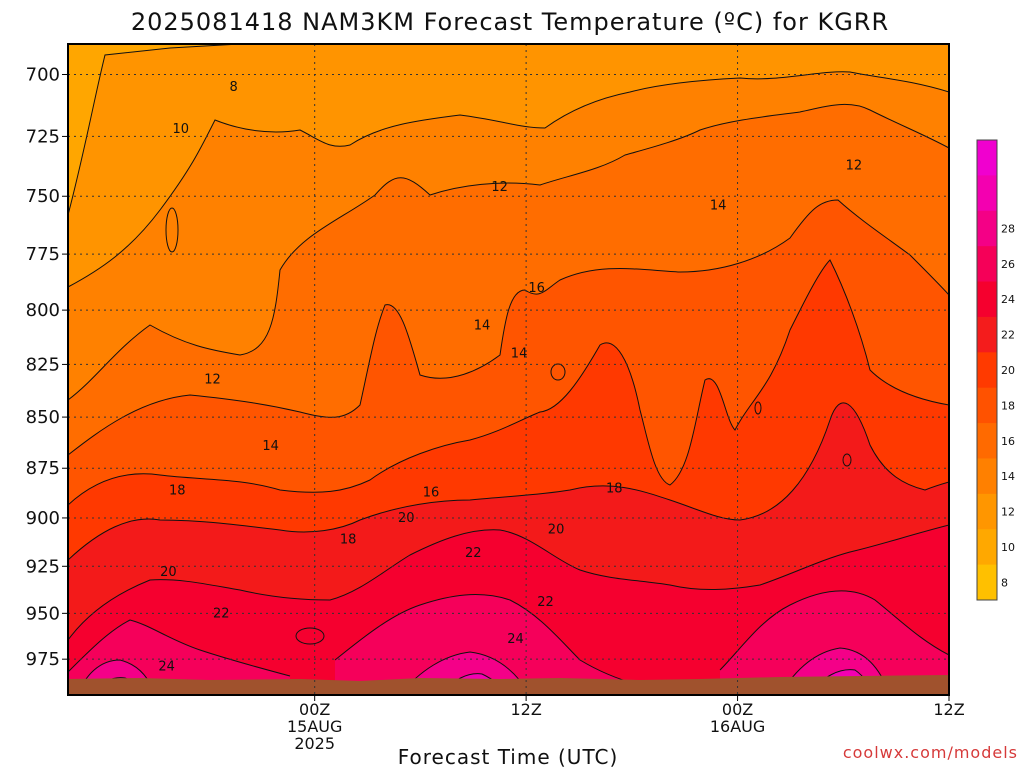 This screenshot has width=1024, height=768. I want to click on x-tick-label: 2025, so click(314, 743).